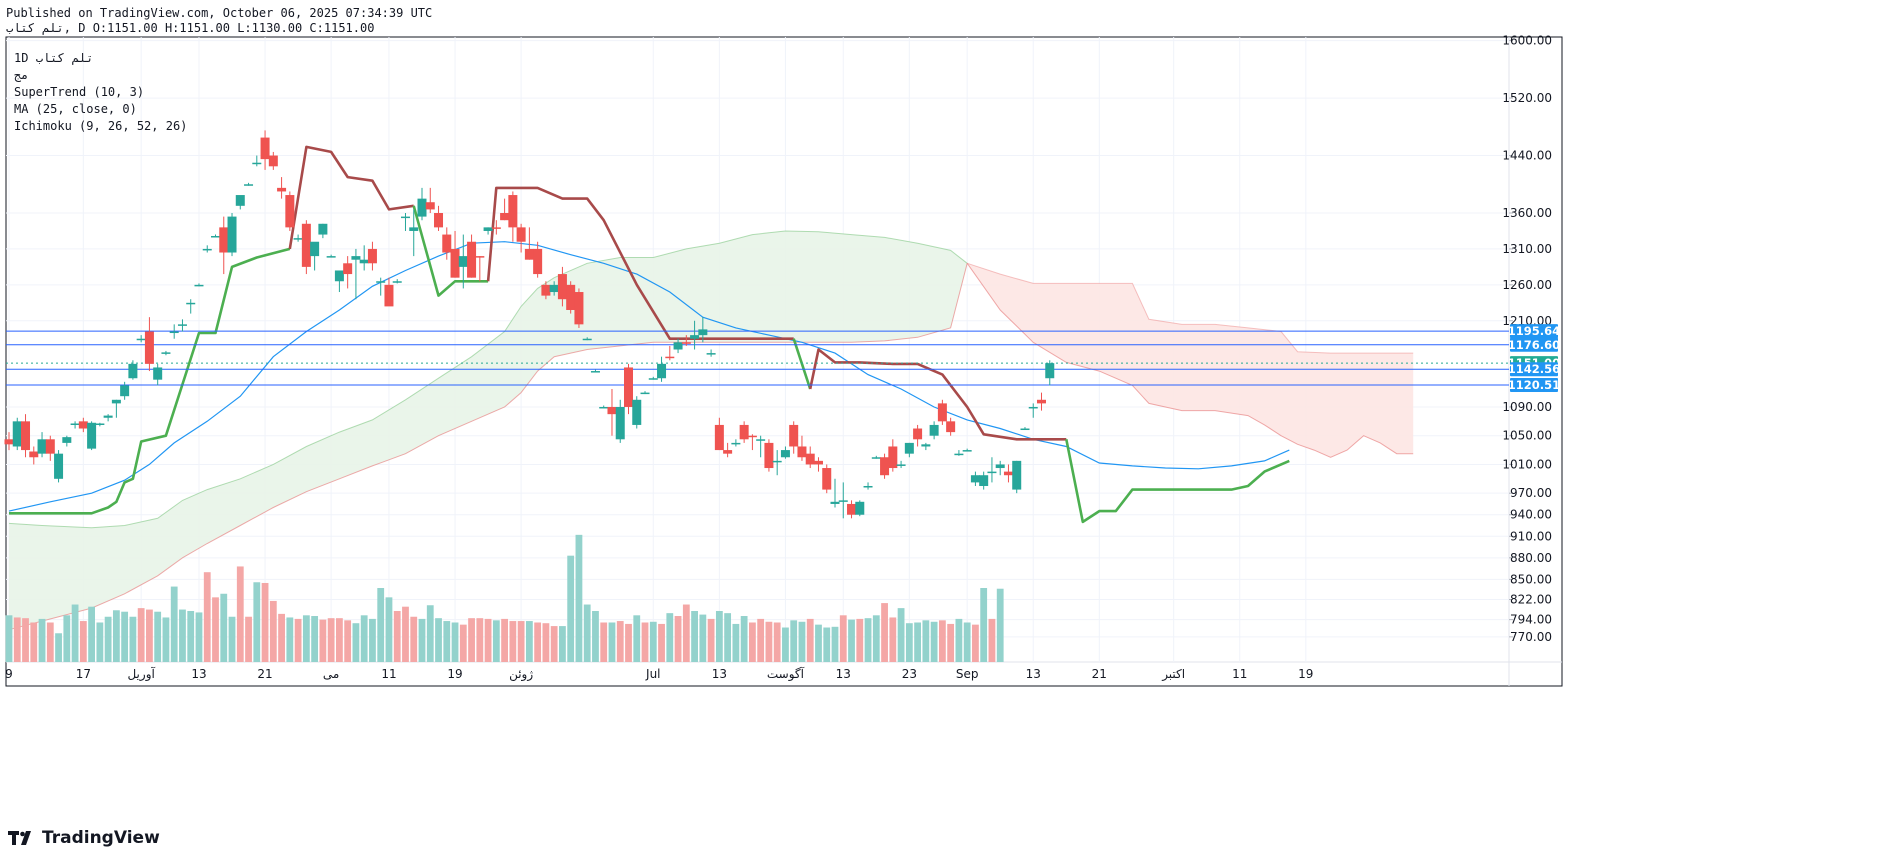 The image size is (1878, 858). Describe the element at coordinates (79, 92) in the screenshot. I see `legend-supertrend: SuperTrend (10, 3)` at that location.